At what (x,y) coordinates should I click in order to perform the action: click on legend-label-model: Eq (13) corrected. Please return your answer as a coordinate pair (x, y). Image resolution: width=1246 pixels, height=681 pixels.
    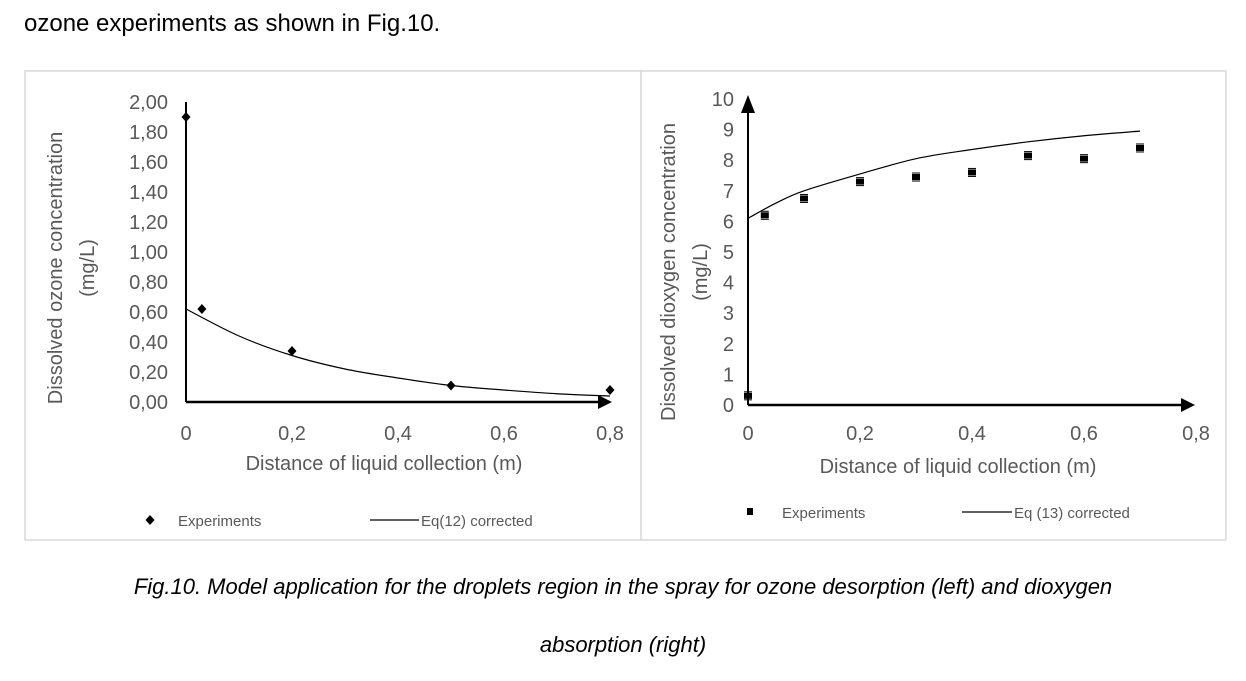
    Looking at the image, I should click on (1072, 513).